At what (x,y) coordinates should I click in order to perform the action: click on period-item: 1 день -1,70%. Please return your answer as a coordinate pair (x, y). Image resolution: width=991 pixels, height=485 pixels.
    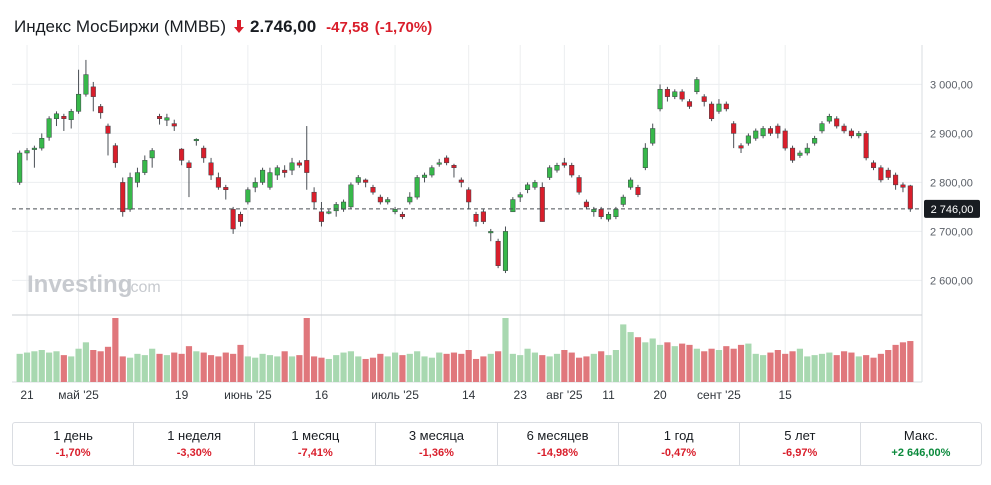
    Looking at the image, I should click on (74, 444).